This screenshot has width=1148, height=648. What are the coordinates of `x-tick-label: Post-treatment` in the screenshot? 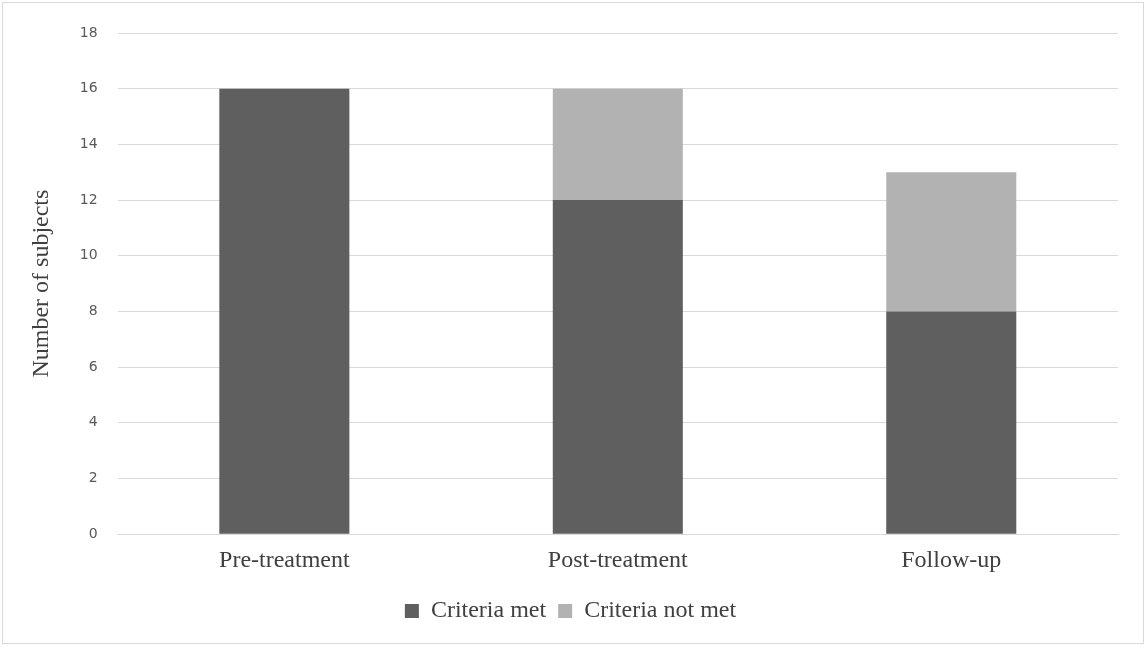 It's located at (618, 558).